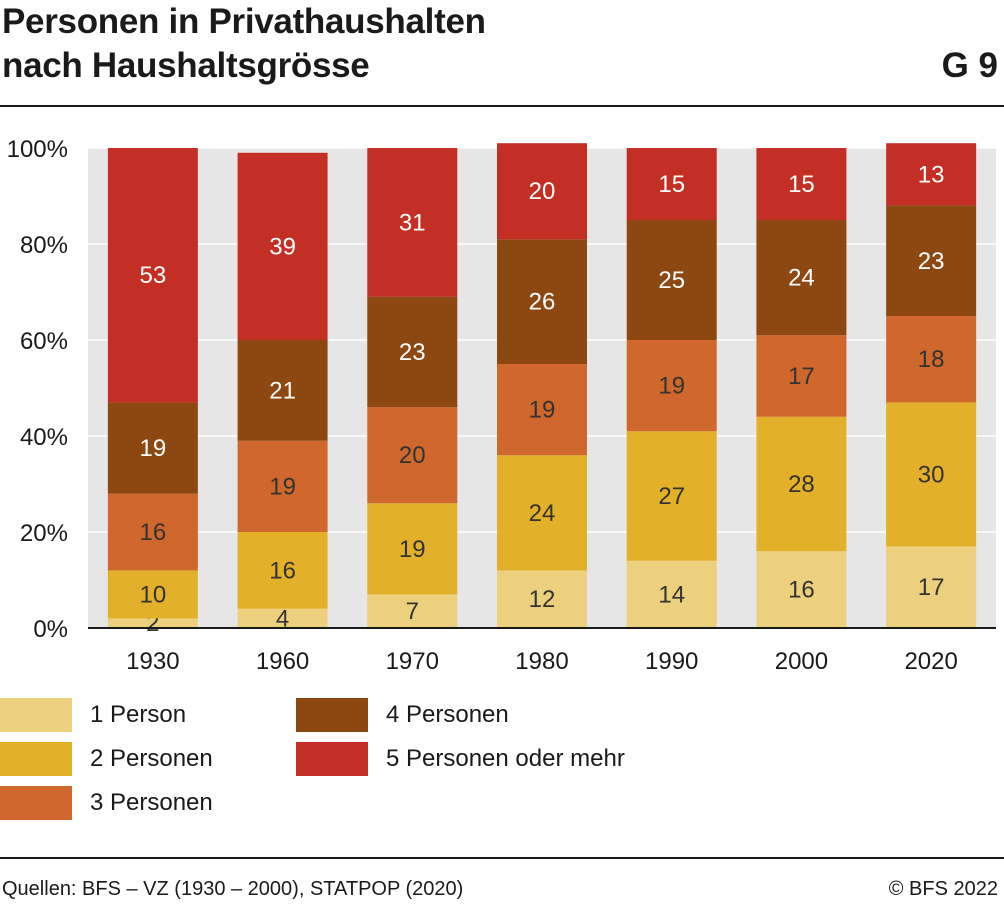 The width and height of the screenshot is (1004, 904). What do you see at coordinates (801, 661) in the screenshot?
I see `x-tick-label: 2000` at bounding box center [801, 661].